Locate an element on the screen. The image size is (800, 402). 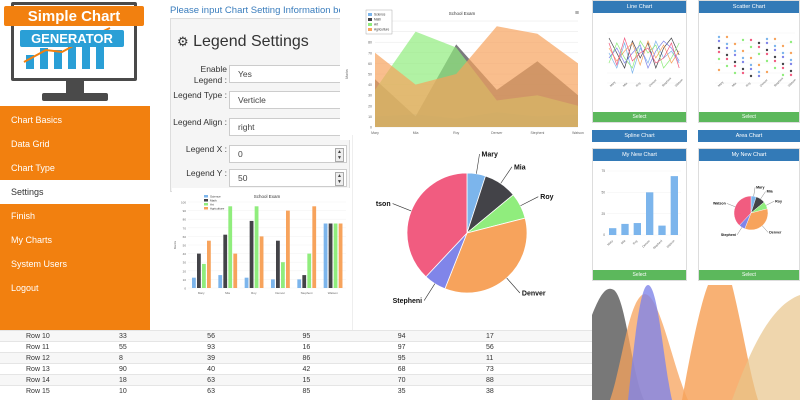
y-tick-label: 70 is located at coordinates (370, 53).